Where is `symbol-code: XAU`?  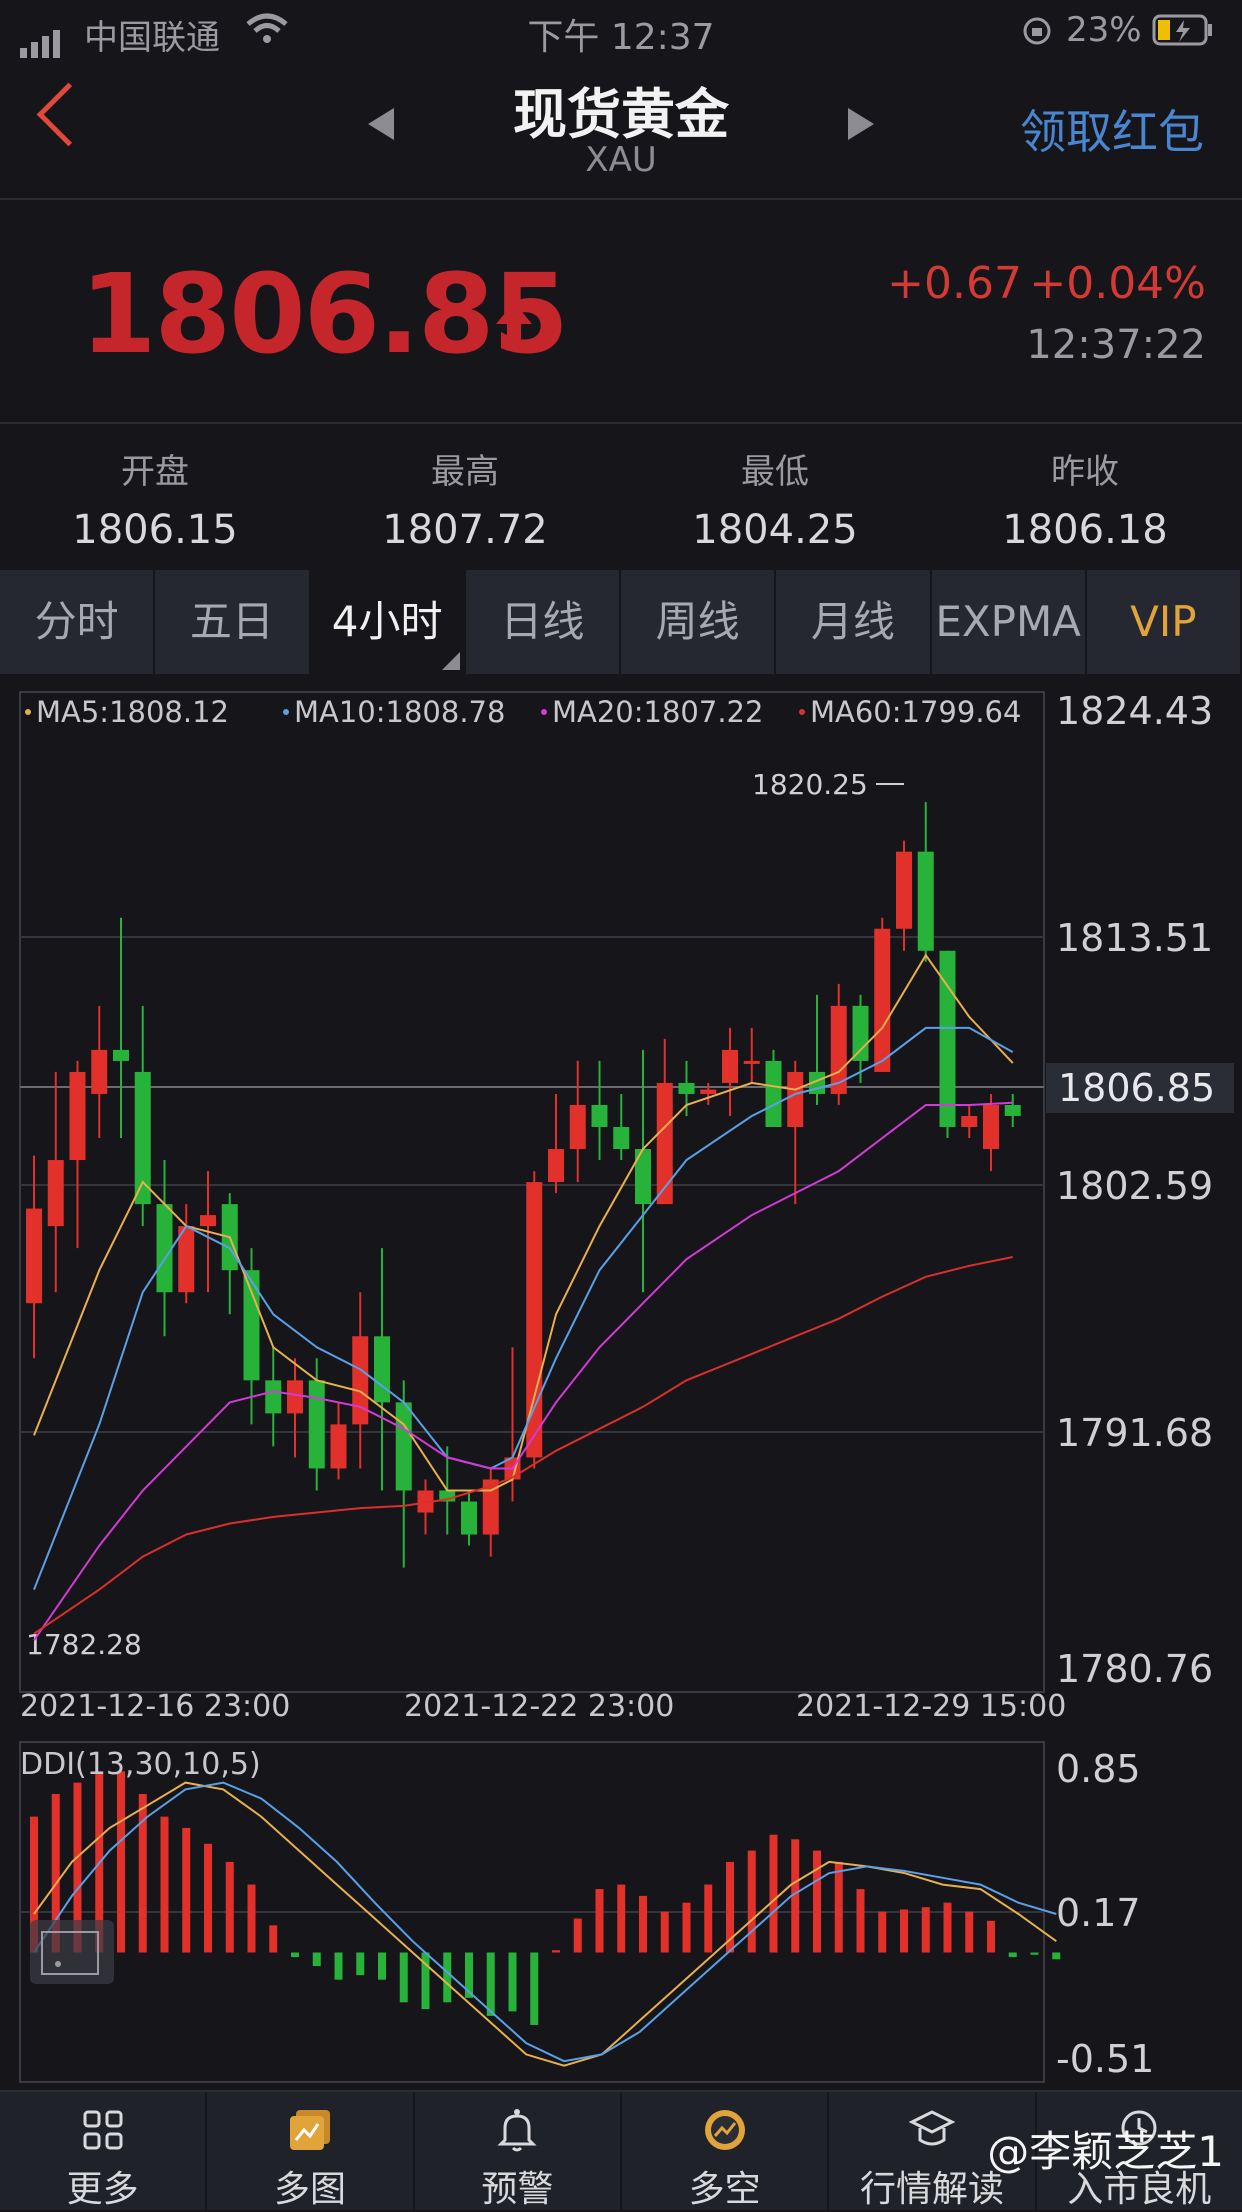 symbol-code: XAU is located at coordinates (621, 160).